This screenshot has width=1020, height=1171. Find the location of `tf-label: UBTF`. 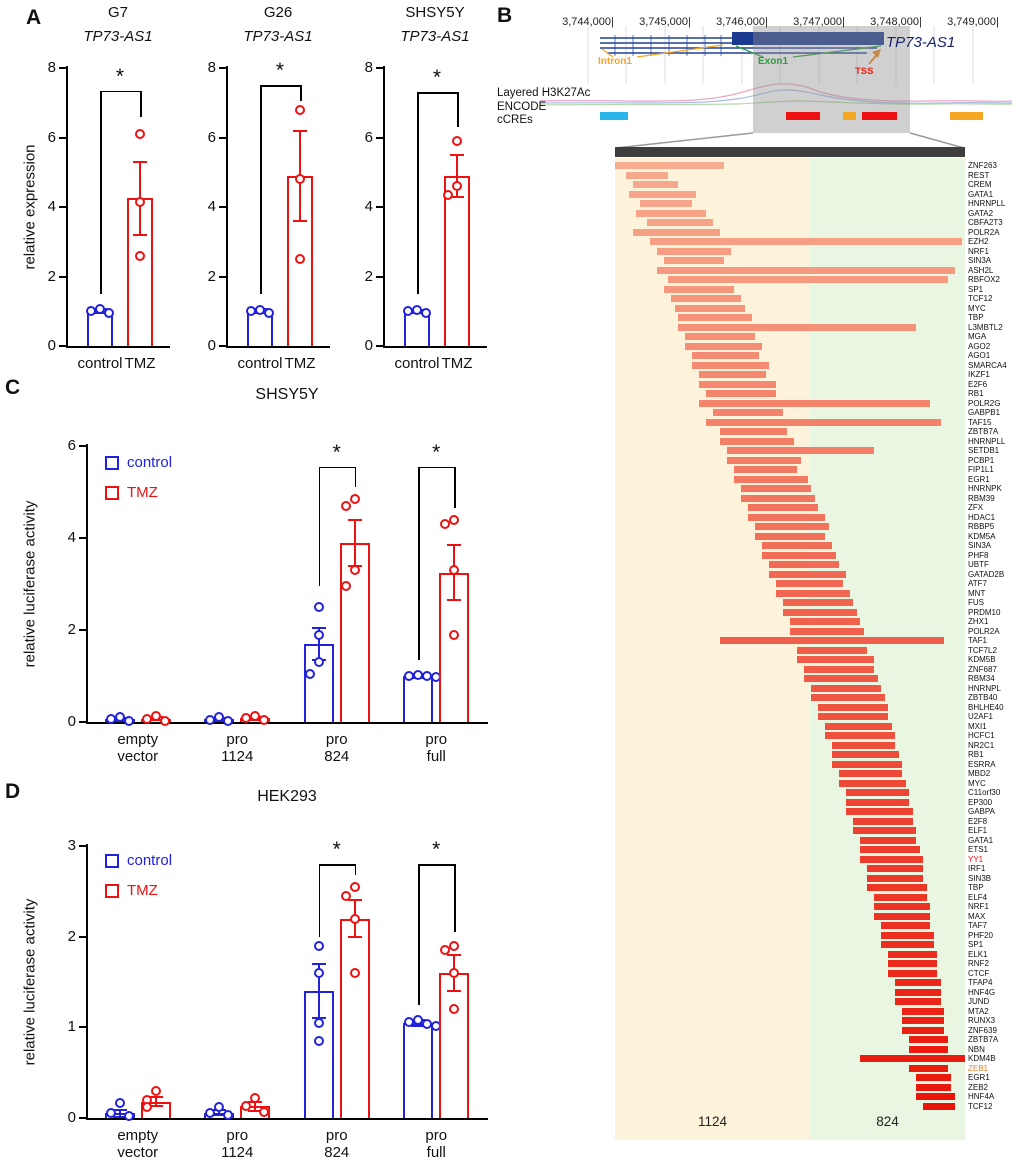

tf-label: UBTF is located at coordinates (978, 564).